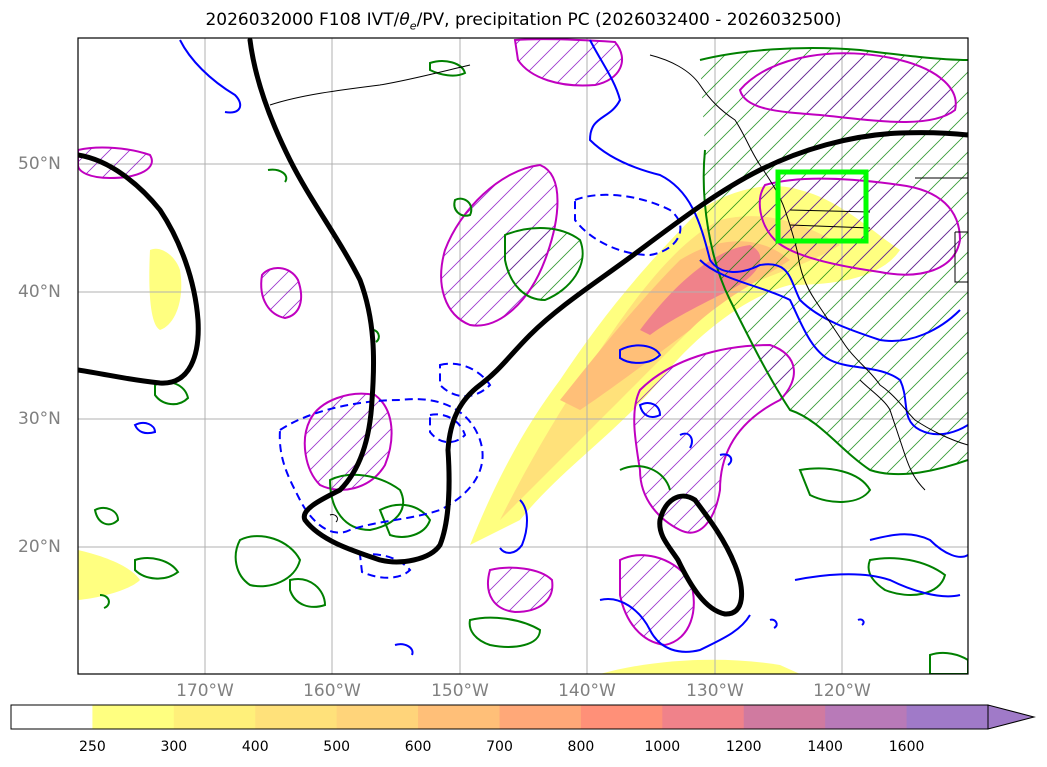  I want to click on lon-label-160w: 160°W, so click(332, 691).